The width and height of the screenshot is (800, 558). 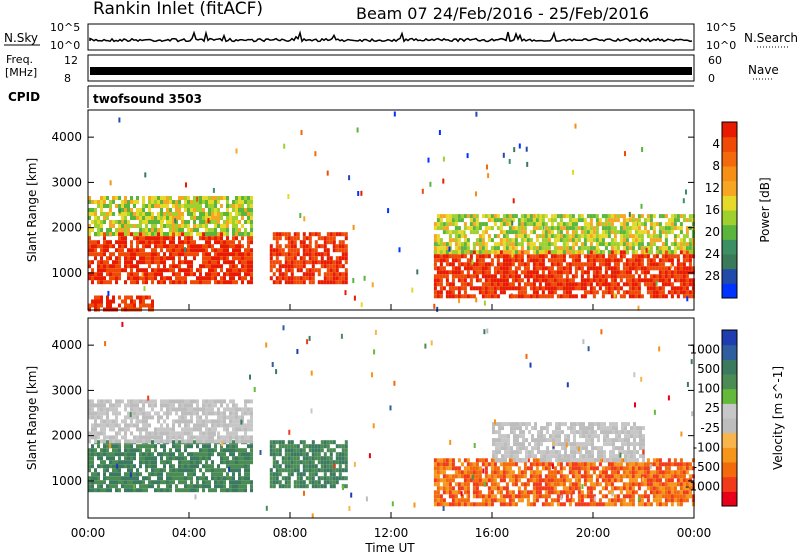 I want to click on power-colorbar-label: Power [dB], so click(x=765, y=209).